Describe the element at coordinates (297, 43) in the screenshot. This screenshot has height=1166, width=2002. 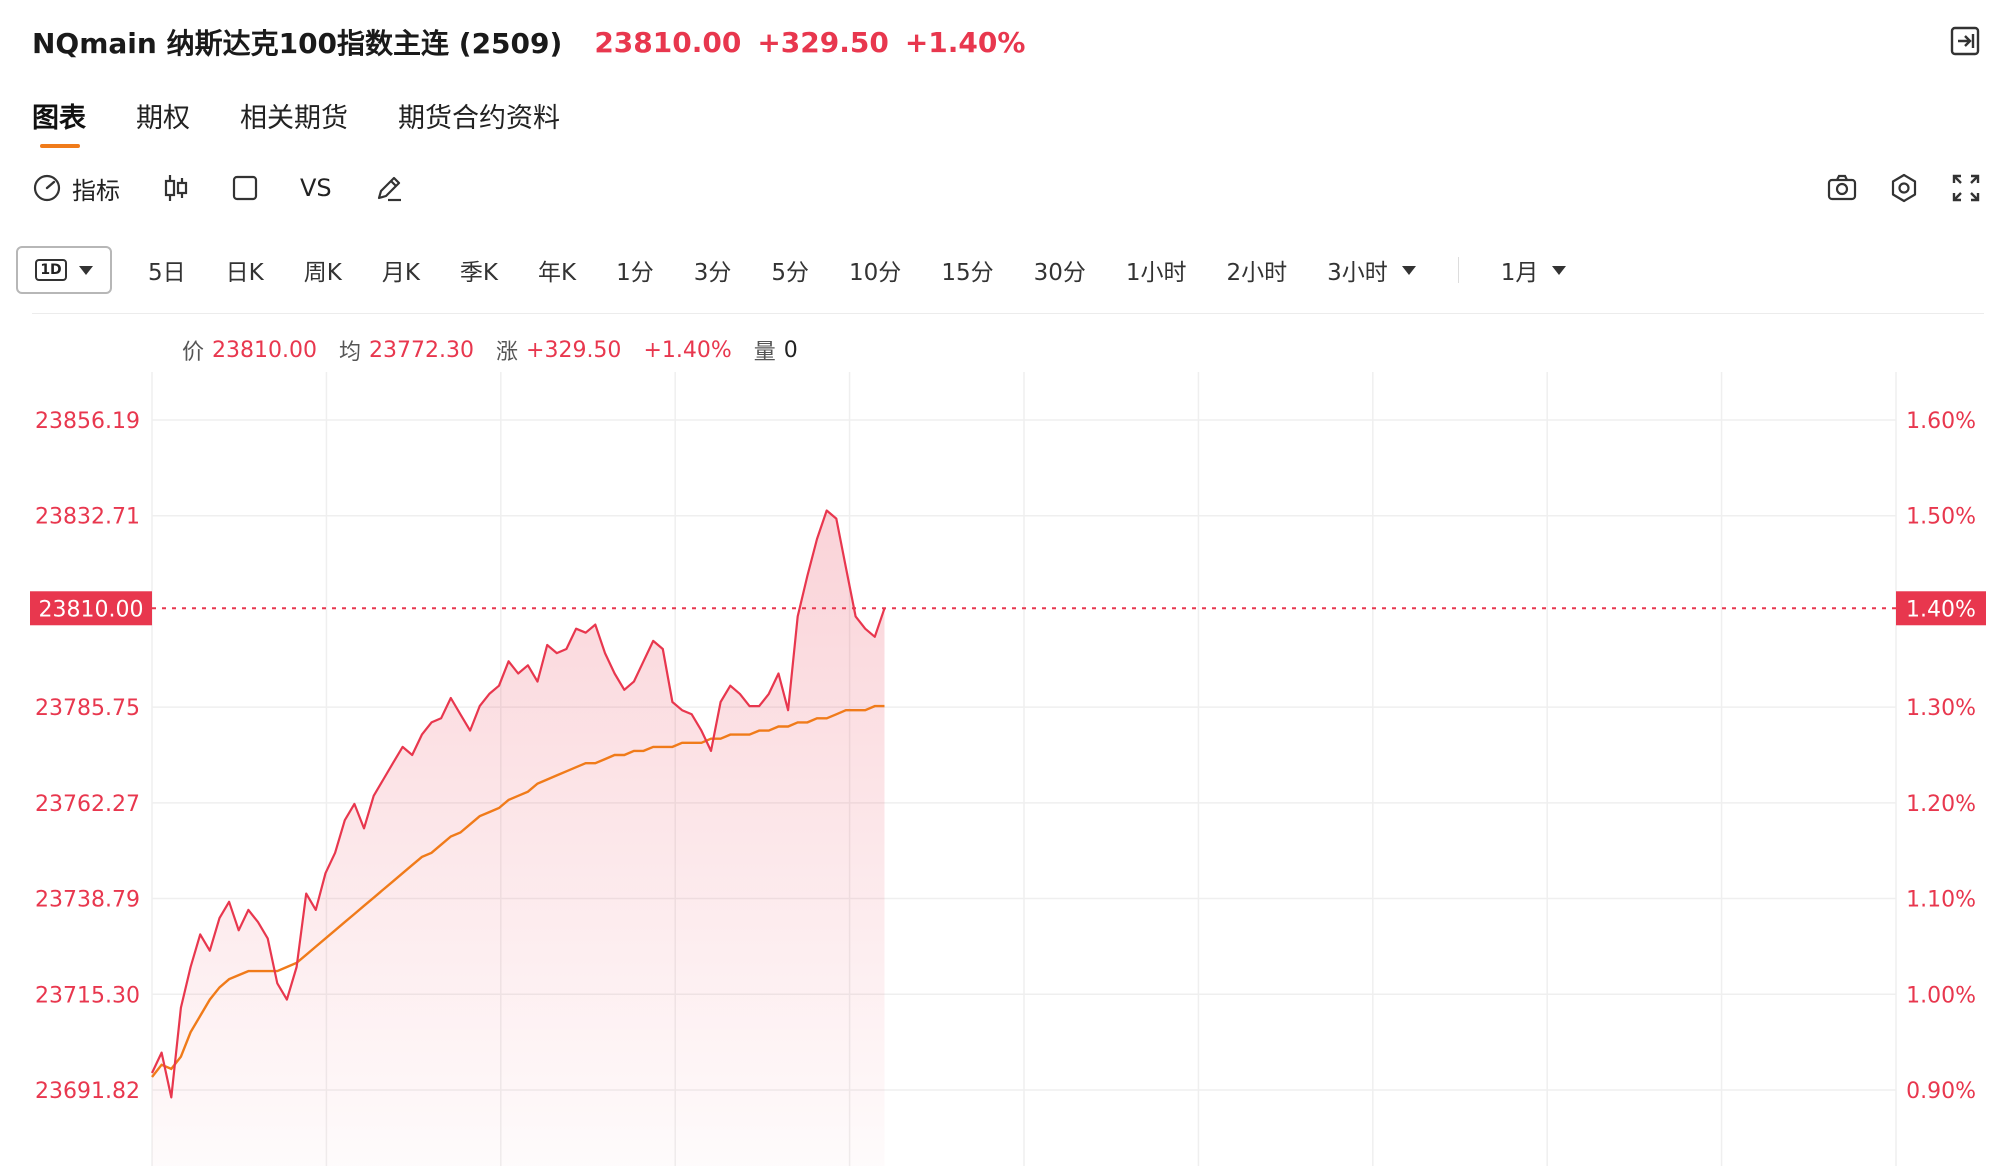
I see `instrument-title: NQmain 纳斯达克100指数主连 (2509)` at that location.